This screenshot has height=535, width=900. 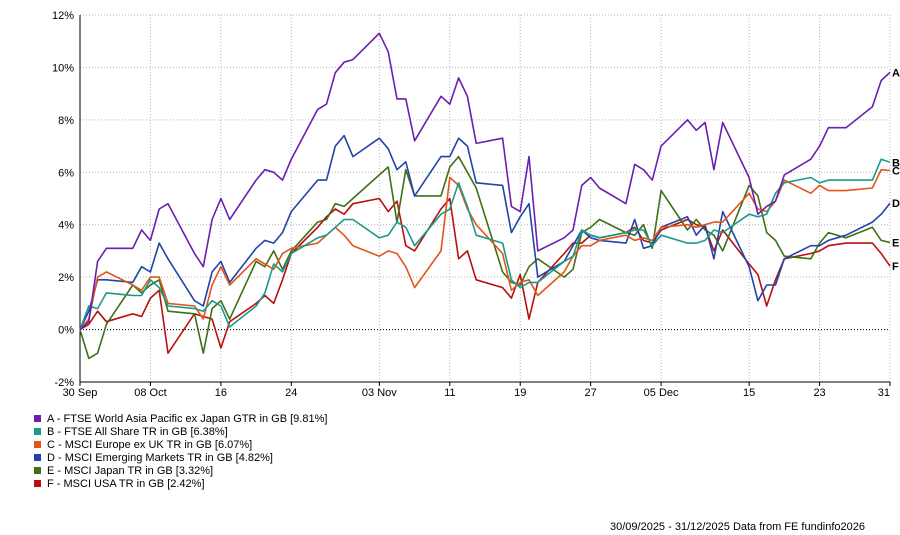 I want to click on end-label-e: E, so click(x=895, y=244).